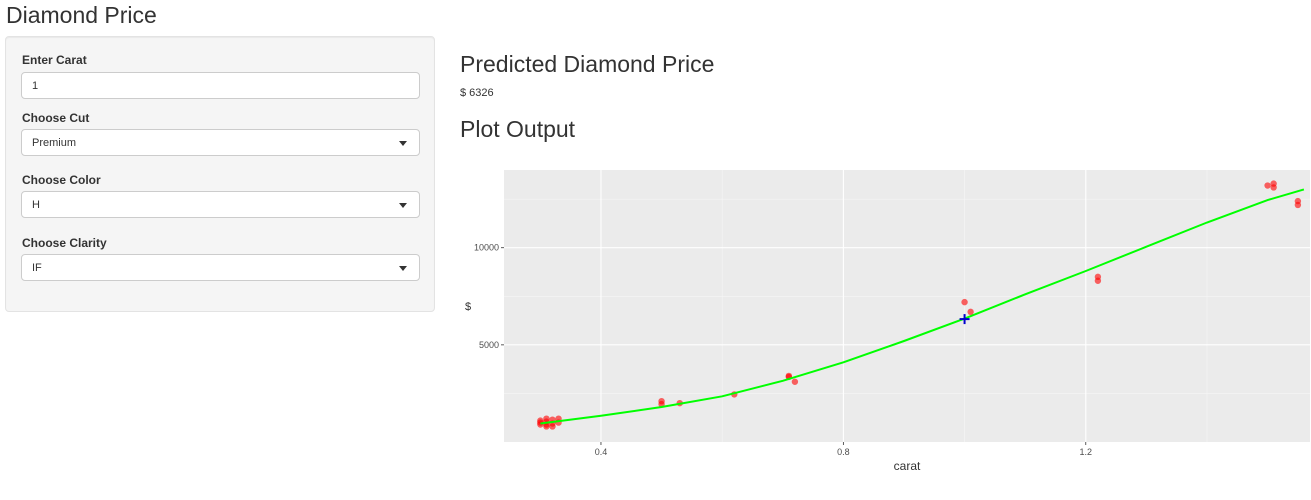 The width and height of the screenshot is (1311, 500). I want to click on cut-selected-value: Premium, so click(54, 143).